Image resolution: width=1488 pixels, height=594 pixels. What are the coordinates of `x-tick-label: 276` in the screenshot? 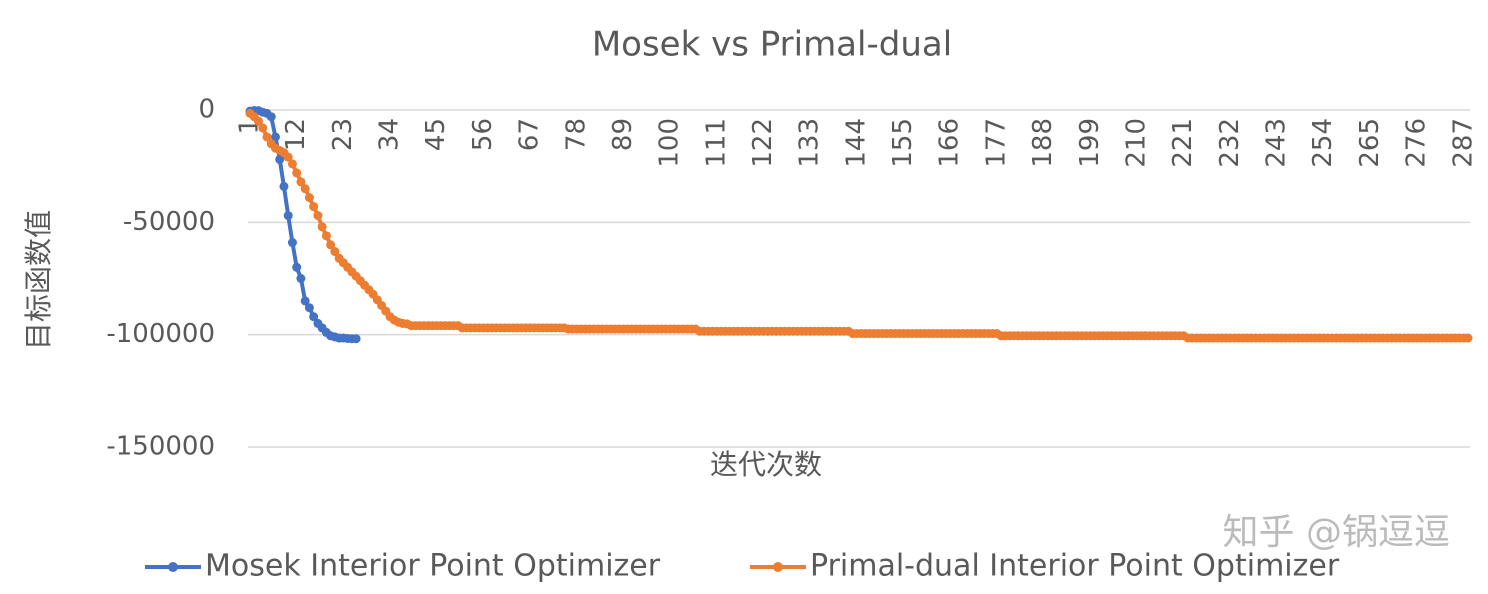 It's located at (1417, 143).